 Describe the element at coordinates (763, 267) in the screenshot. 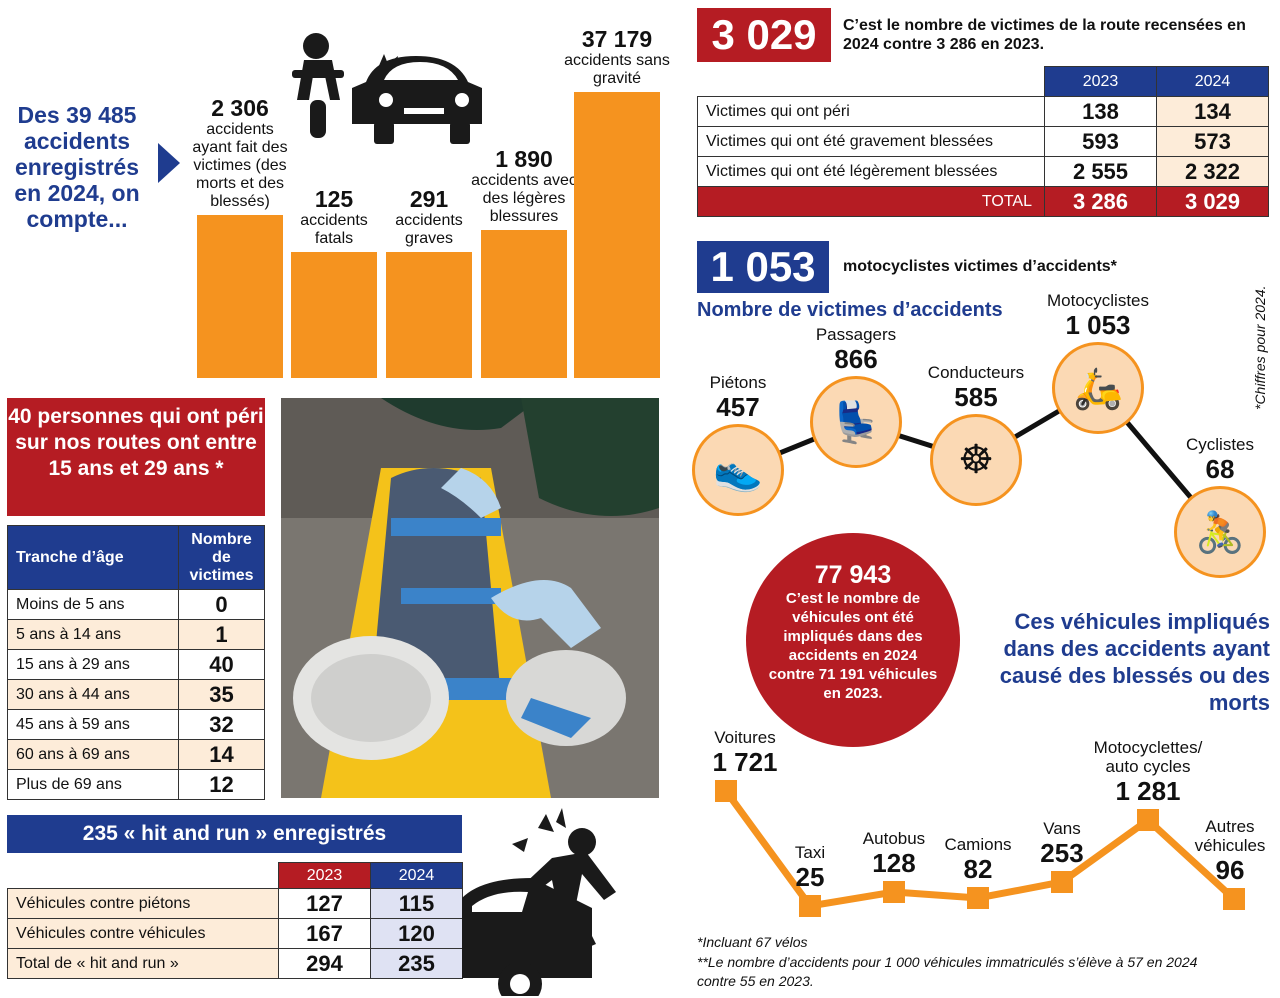

I see `motorcyclists-big-number: 1 053` at that location.